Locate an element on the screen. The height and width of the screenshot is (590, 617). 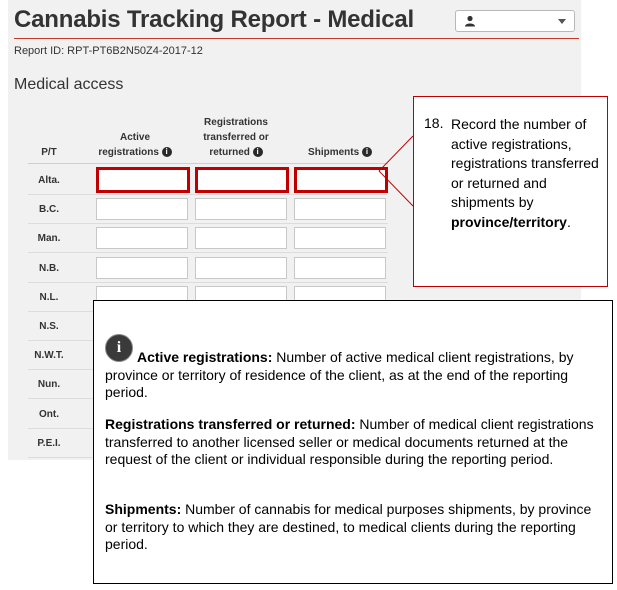
column-header-shipments: Shipments i is located at coordinates (340, 152).